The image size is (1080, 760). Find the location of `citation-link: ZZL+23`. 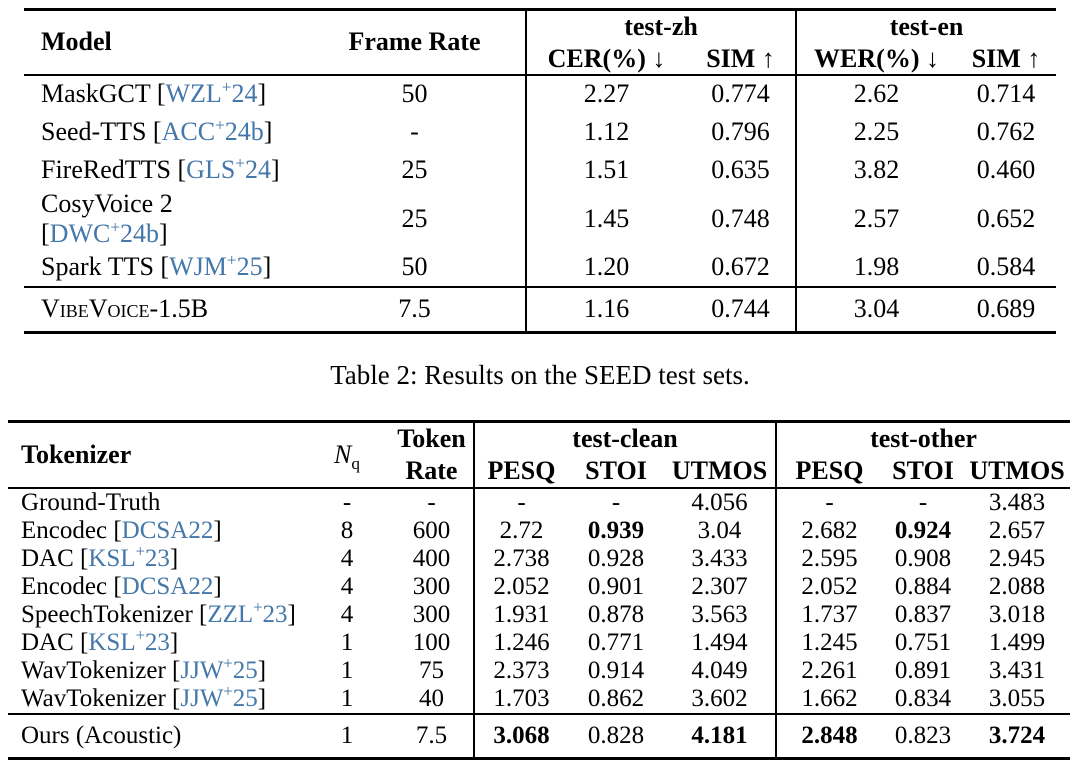

citation-link: ZZL+23 is located at coordinates (247, 612).